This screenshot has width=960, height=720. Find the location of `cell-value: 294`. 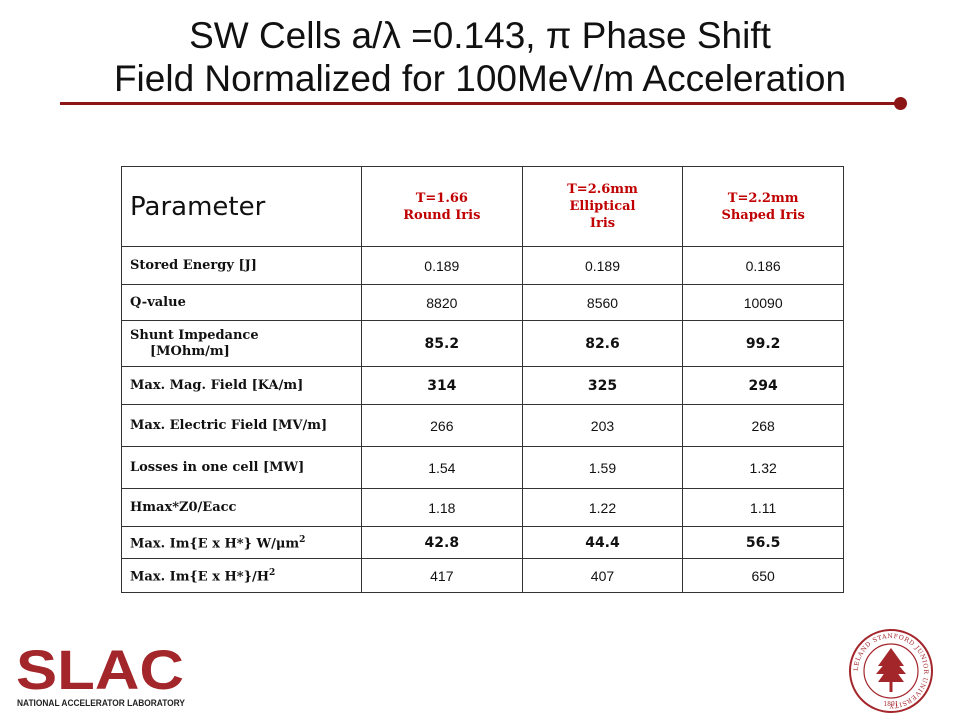

cell-value: 294 is located at coordinates (763, 385).